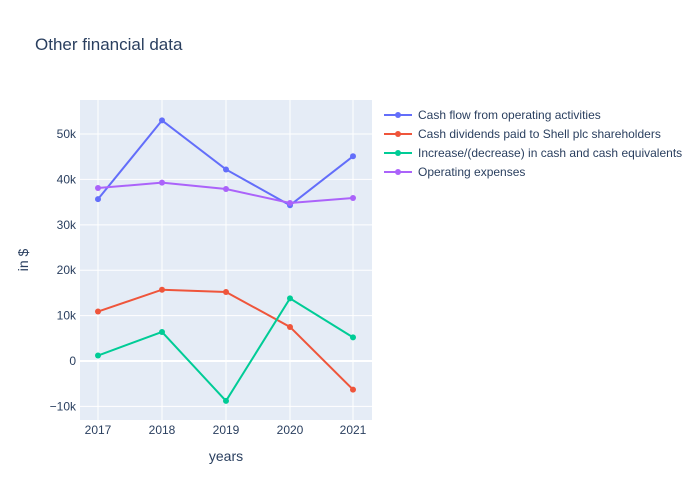 Image resolution: width=700 pixels, height=500 pixels. Describe the element at coordinates (471, 172) in the screenshot. I see `legend-label: Operating expenses` at that location.